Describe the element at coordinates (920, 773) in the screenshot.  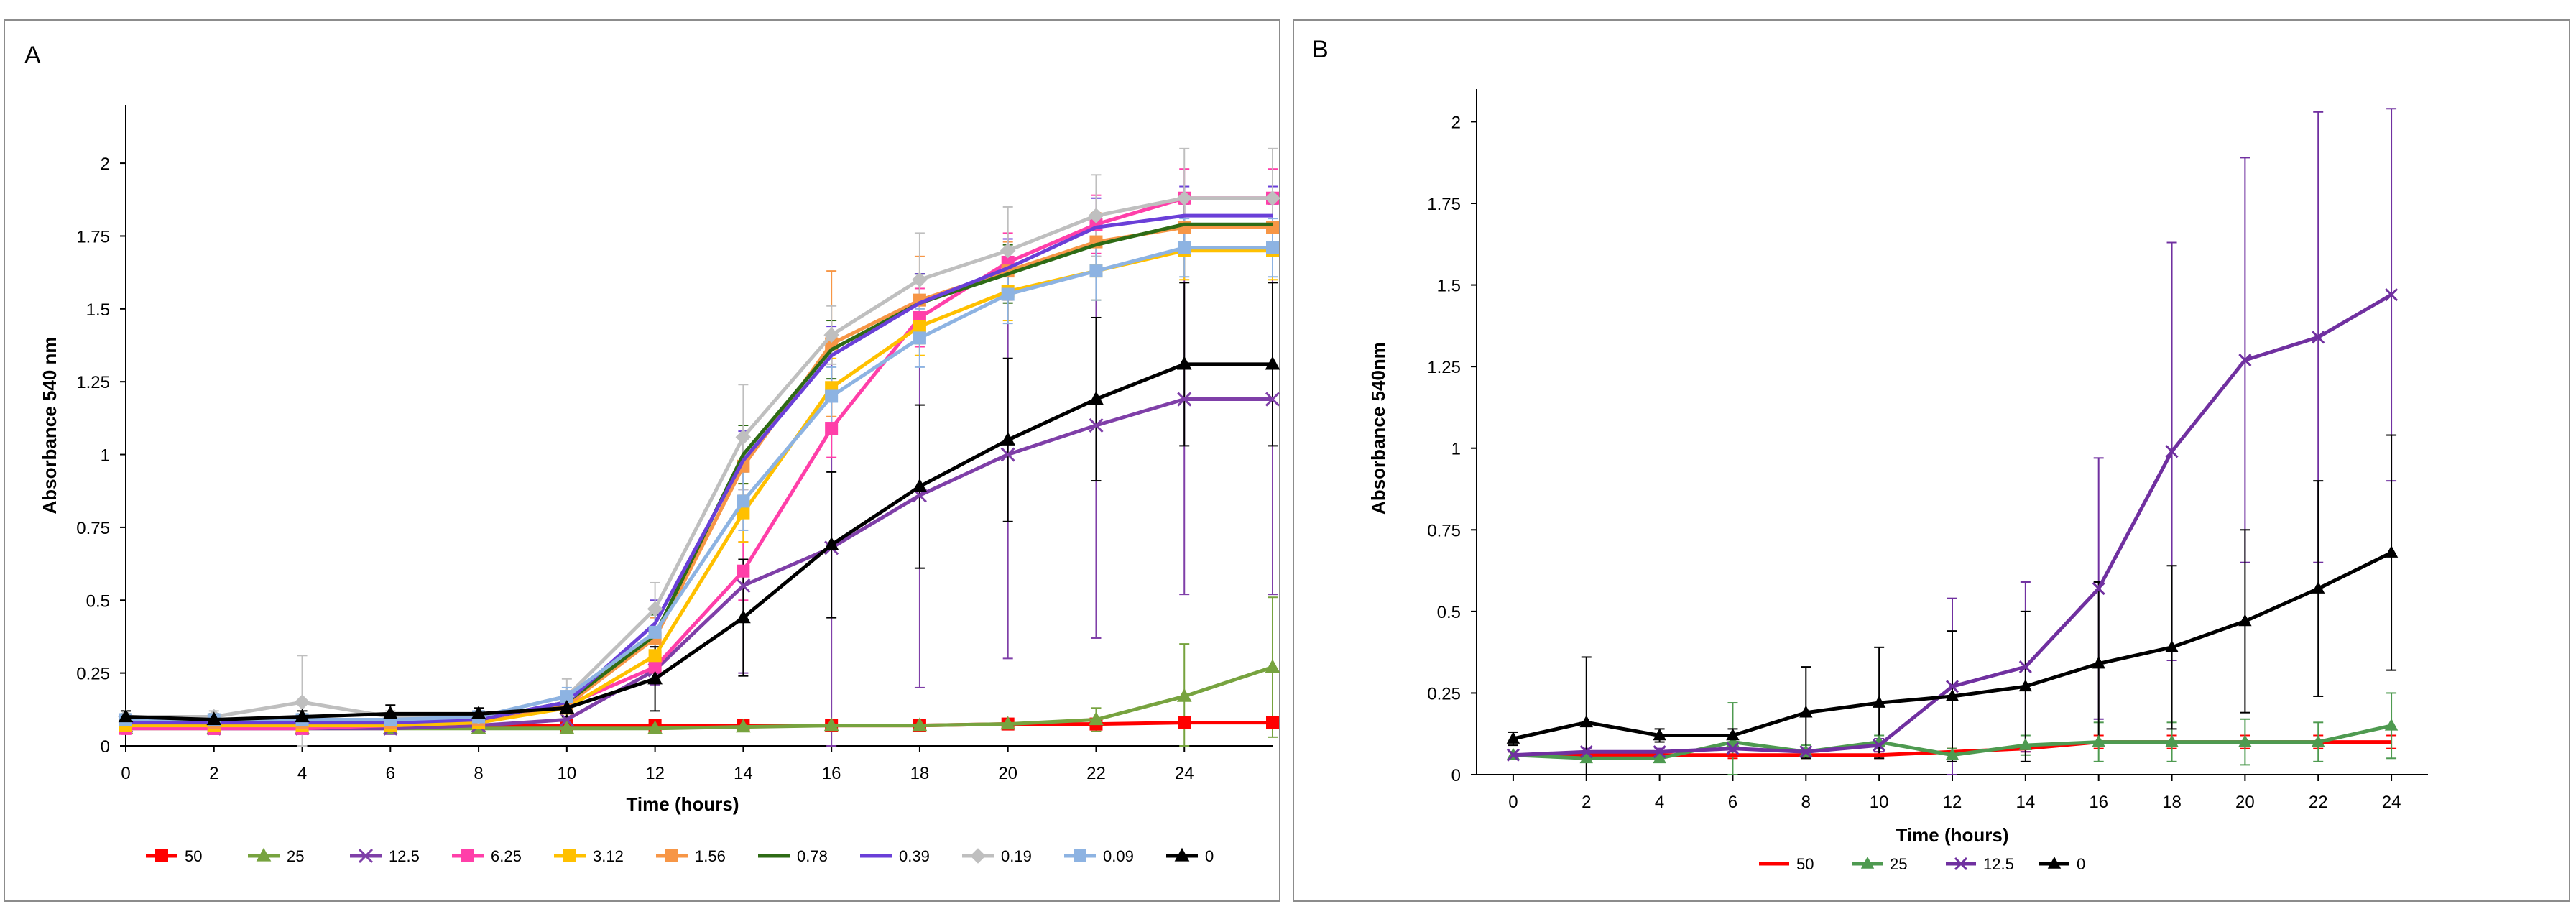
I see `x-tick-label: 18` at that location.